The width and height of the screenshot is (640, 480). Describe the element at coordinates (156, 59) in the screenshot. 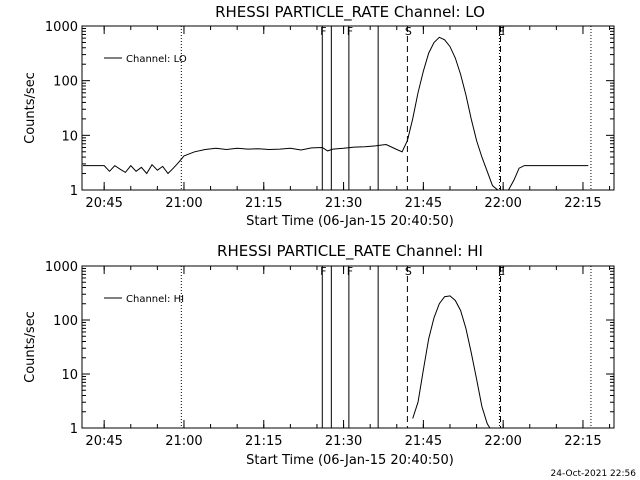

I see `legend-label: Channel: LO` at that location.